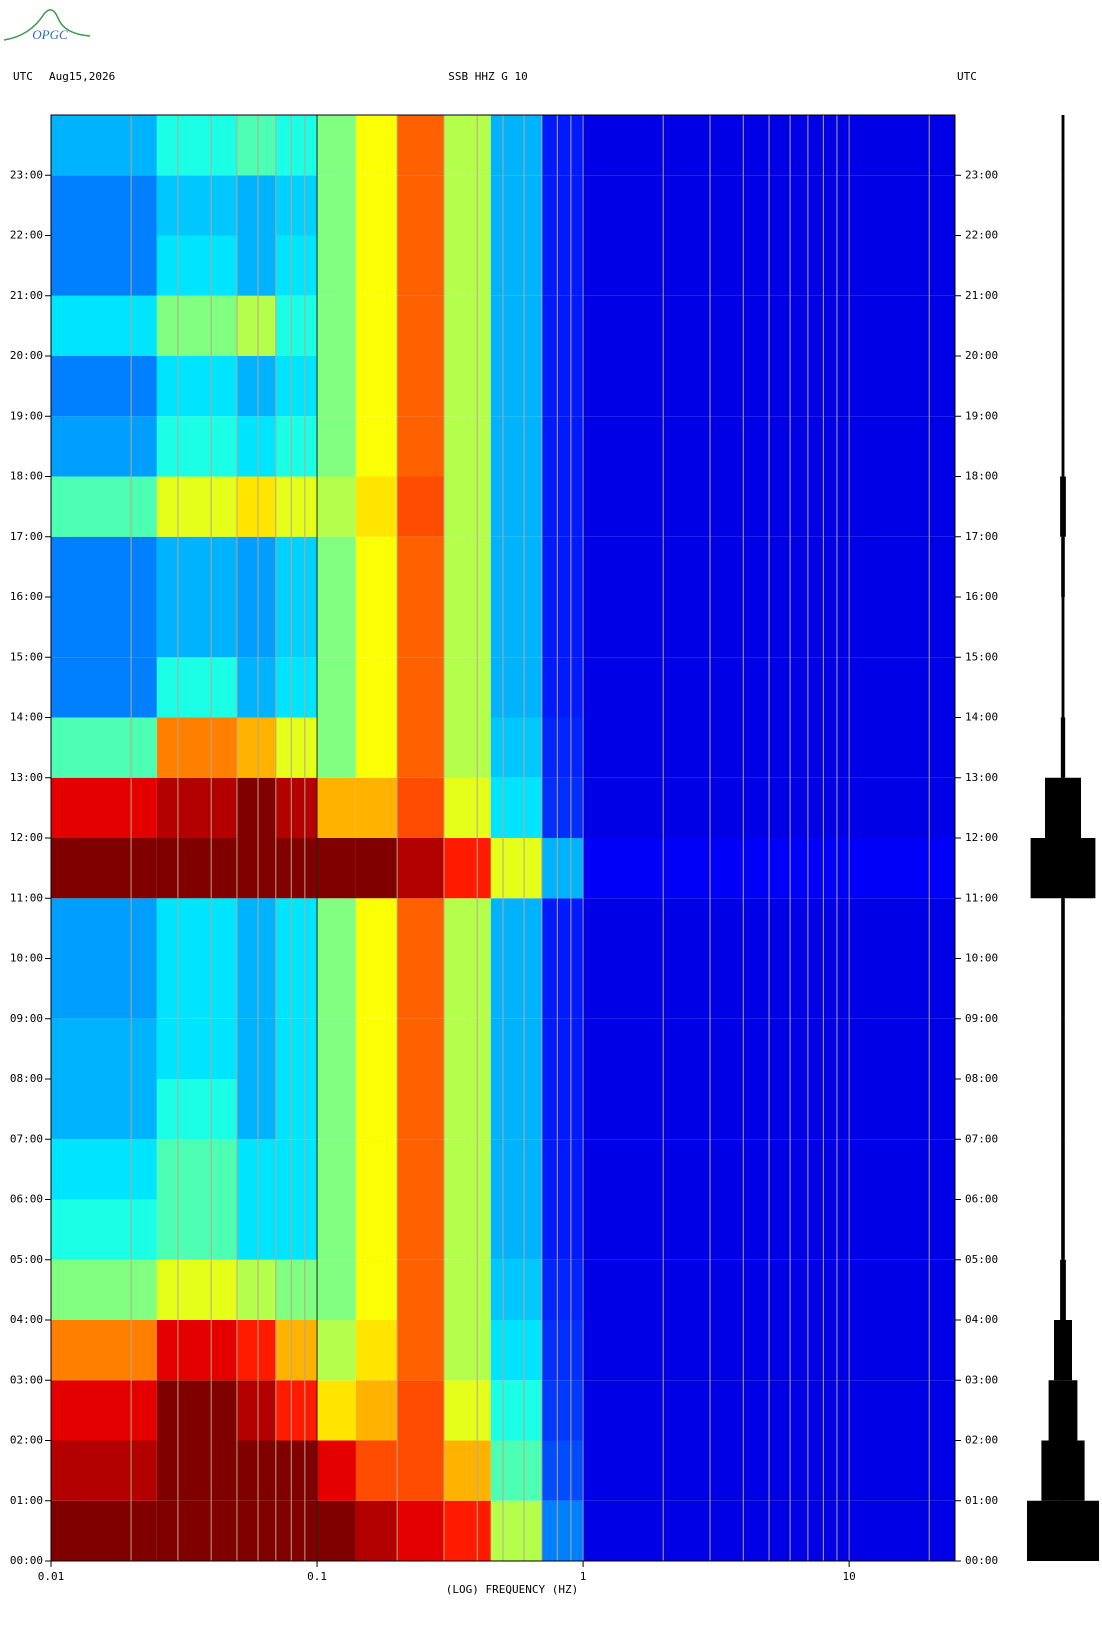  I want to click on x-axis-label: (LOG) FREQUENCY (HZ), so click(512, 1589).